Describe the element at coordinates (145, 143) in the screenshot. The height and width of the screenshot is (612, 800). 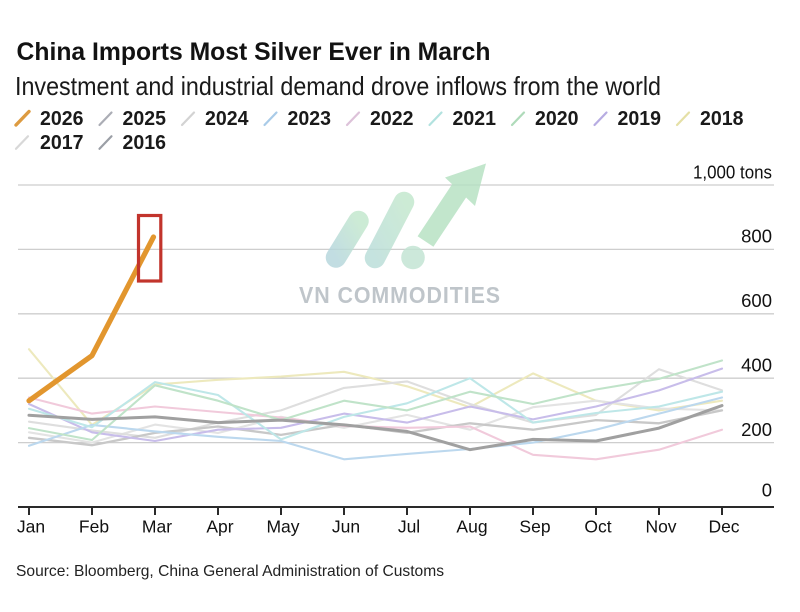
I see `svg-text: 2016` at that location.